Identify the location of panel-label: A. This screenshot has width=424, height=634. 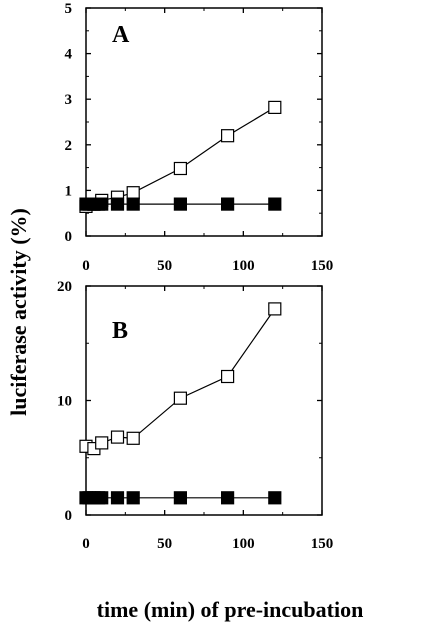
(121, 35).